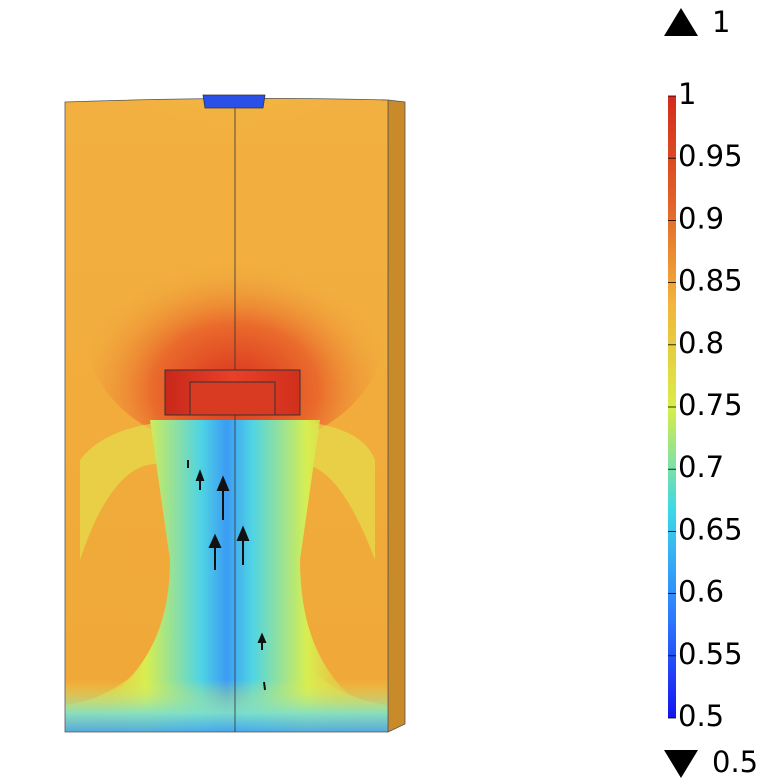 This screenshot has width=771, height=784. I want to click on max-value: 1, so click(721, 22).